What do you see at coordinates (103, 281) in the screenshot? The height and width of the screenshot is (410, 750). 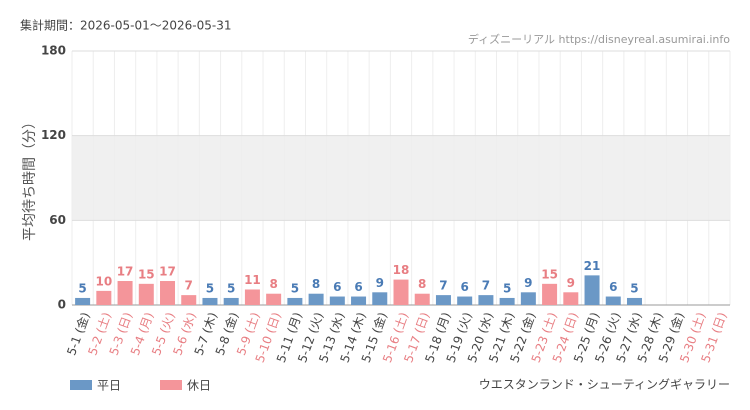 I see `value-label: 10` at bounding box center [103, 281].